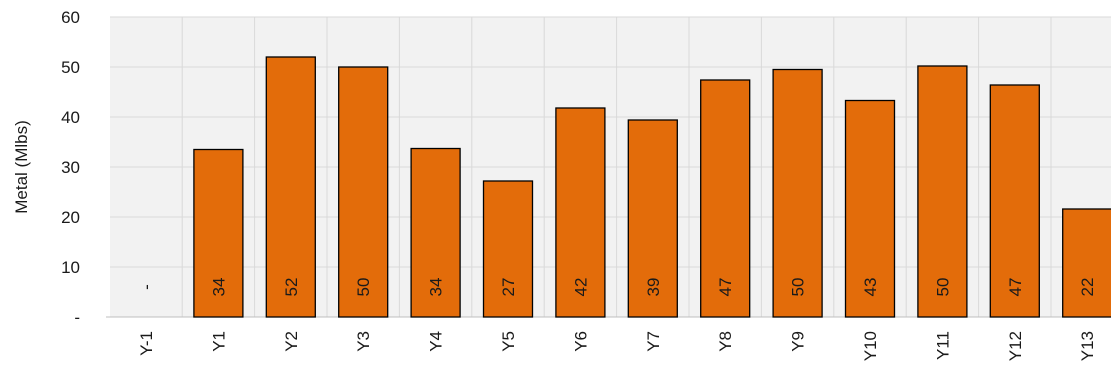 The width and height of the screenshot is (1111, 379). Describe the element at coordinates (870, 287) in the screenshot. I see `data-label: 43` at that location.